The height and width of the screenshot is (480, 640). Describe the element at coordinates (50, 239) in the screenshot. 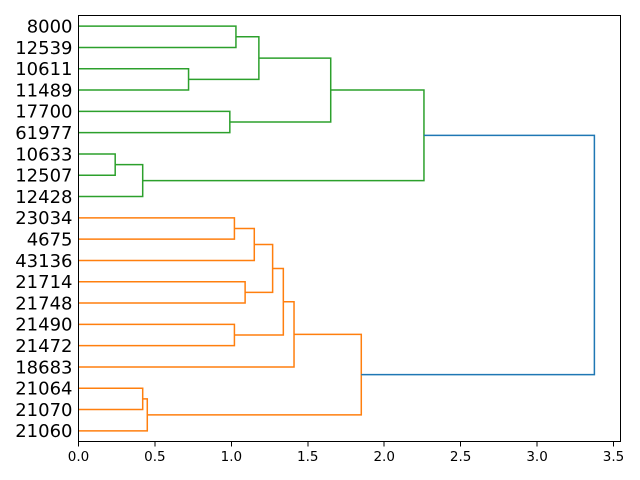

I see `leaf-label: 4675` at that location.